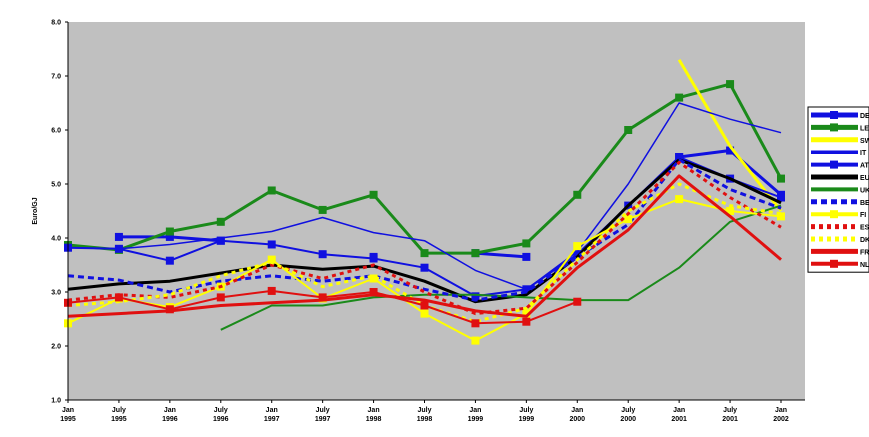 This screenshot has height=437, width=869. What do you see at coordinates (864, 166) in the screenshot?
I see `legend-label: AT` at bounding box center [864, 166].